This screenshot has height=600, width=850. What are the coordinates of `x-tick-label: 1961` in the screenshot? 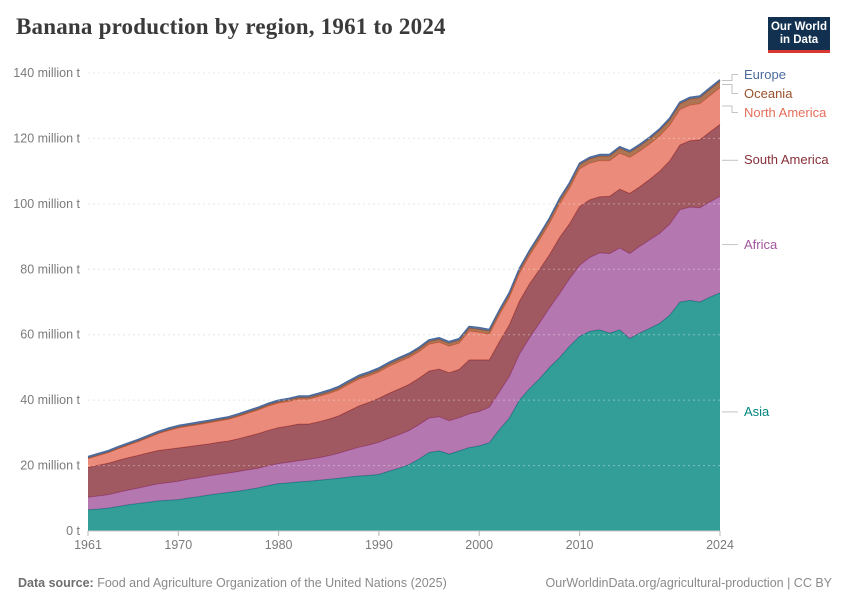 It's located at (88, 545).